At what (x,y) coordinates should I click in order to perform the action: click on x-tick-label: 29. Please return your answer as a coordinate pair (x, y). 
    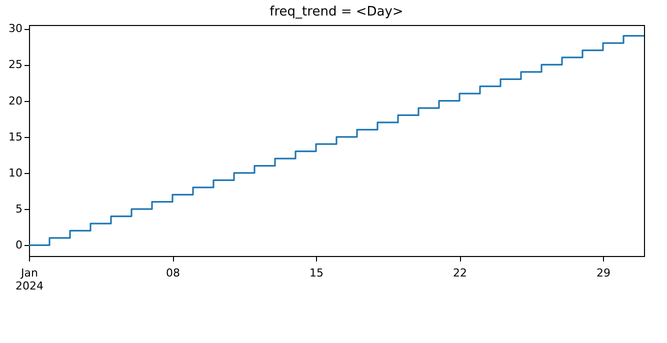
    Looking at the image, I should click on (603, 273).